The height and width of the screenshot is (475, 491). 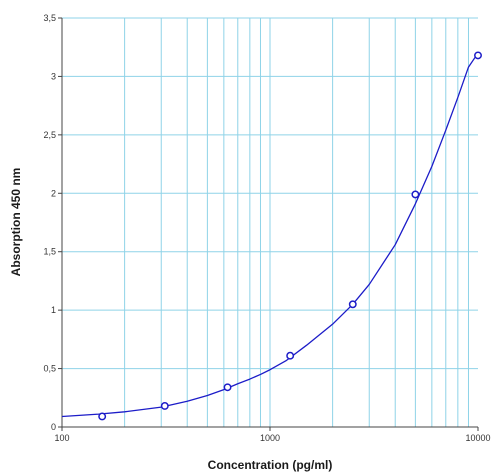 I want to click on x-tick-label: 100, so click(x=61, y=438).